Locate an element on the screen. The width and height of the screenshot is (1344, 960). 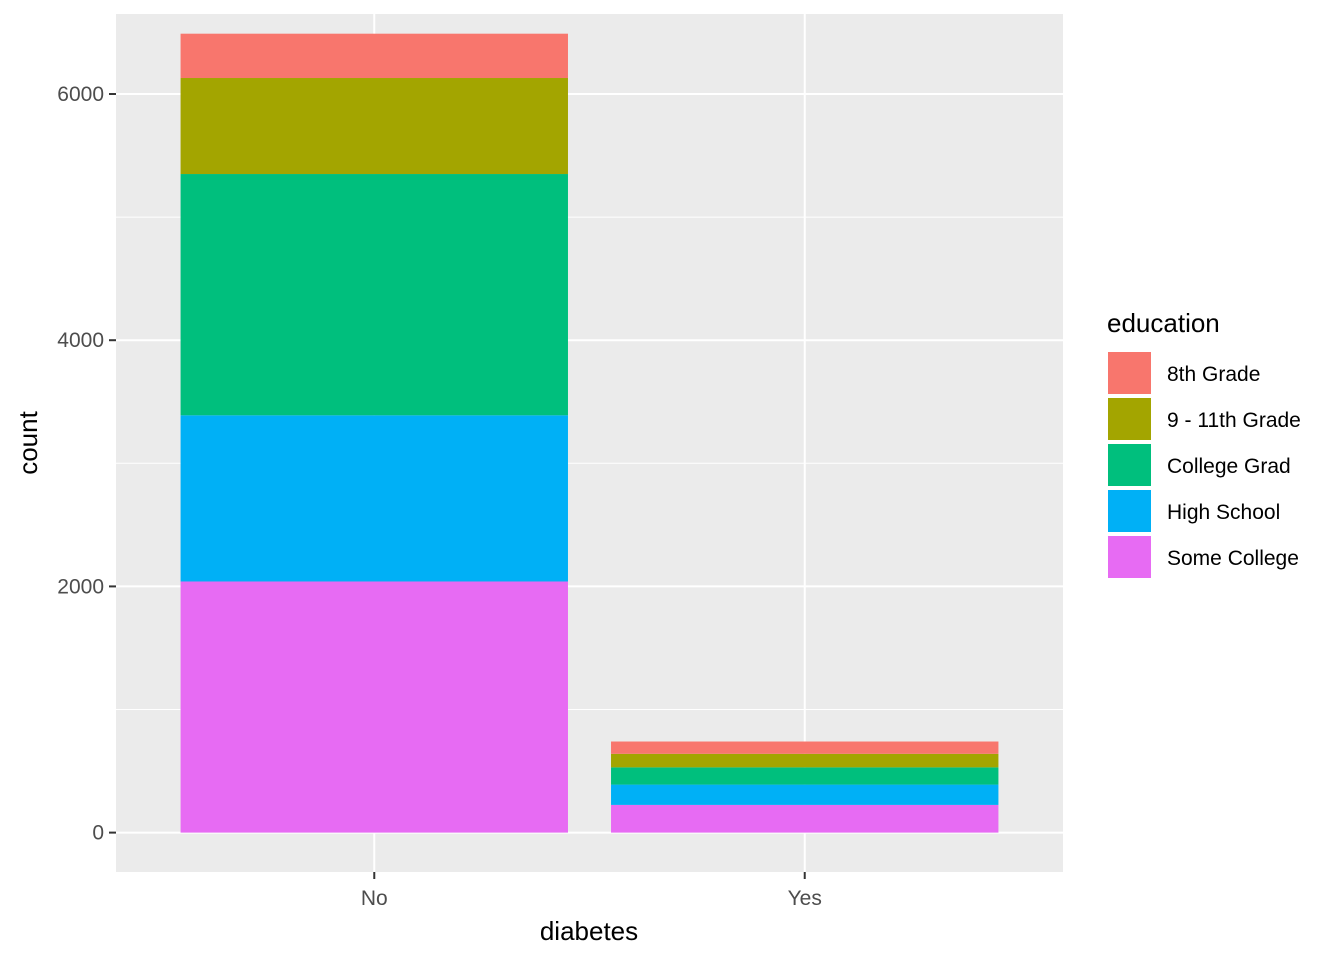
y-axis: 0 2000 4000 6000 is located at coordinates (86, 464).